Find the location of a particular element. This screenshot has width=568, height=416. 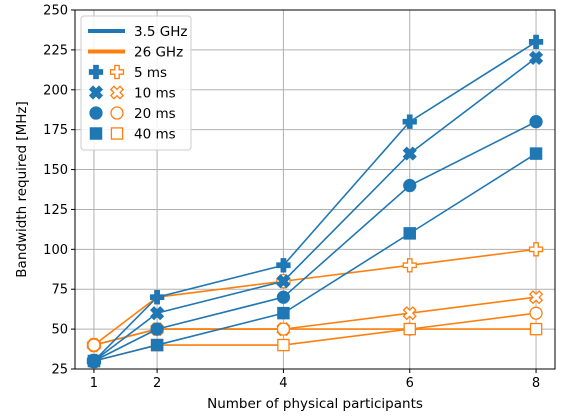

y-tick-label: 75 is located at coordinates (59, 290).